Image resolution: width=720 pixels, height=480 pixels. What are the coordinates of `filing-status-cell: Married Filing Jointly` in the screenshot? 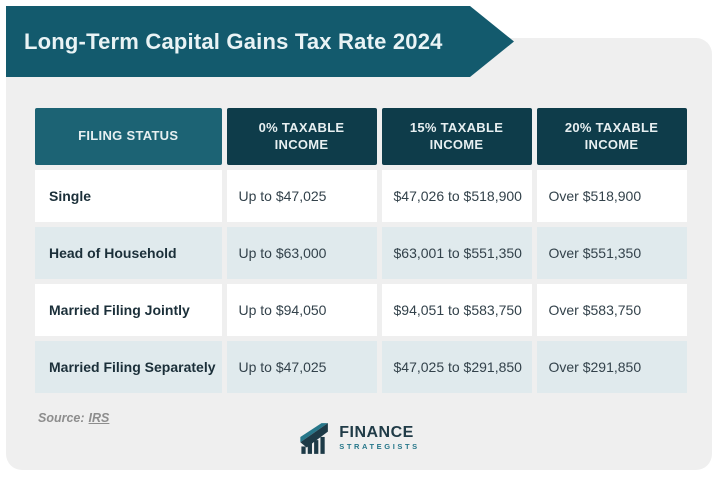 It's located at (128, 310).